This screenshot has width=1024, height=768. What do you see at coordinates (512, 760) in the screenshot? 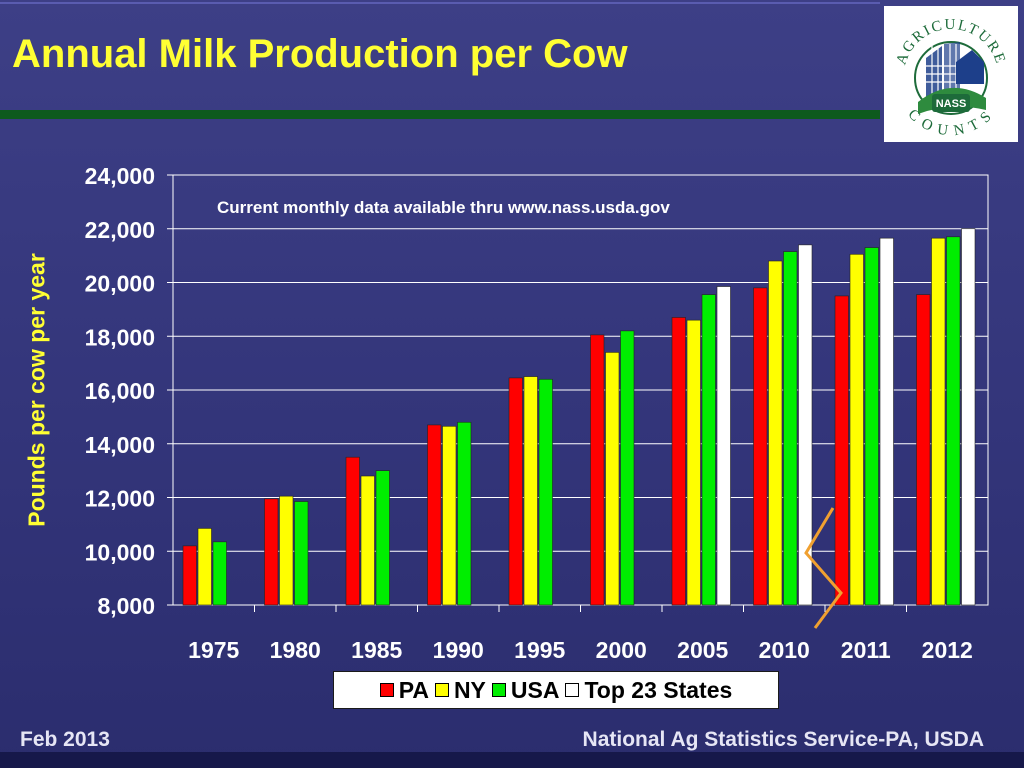
I see `bottom-band` at bounding box center [512, 760].